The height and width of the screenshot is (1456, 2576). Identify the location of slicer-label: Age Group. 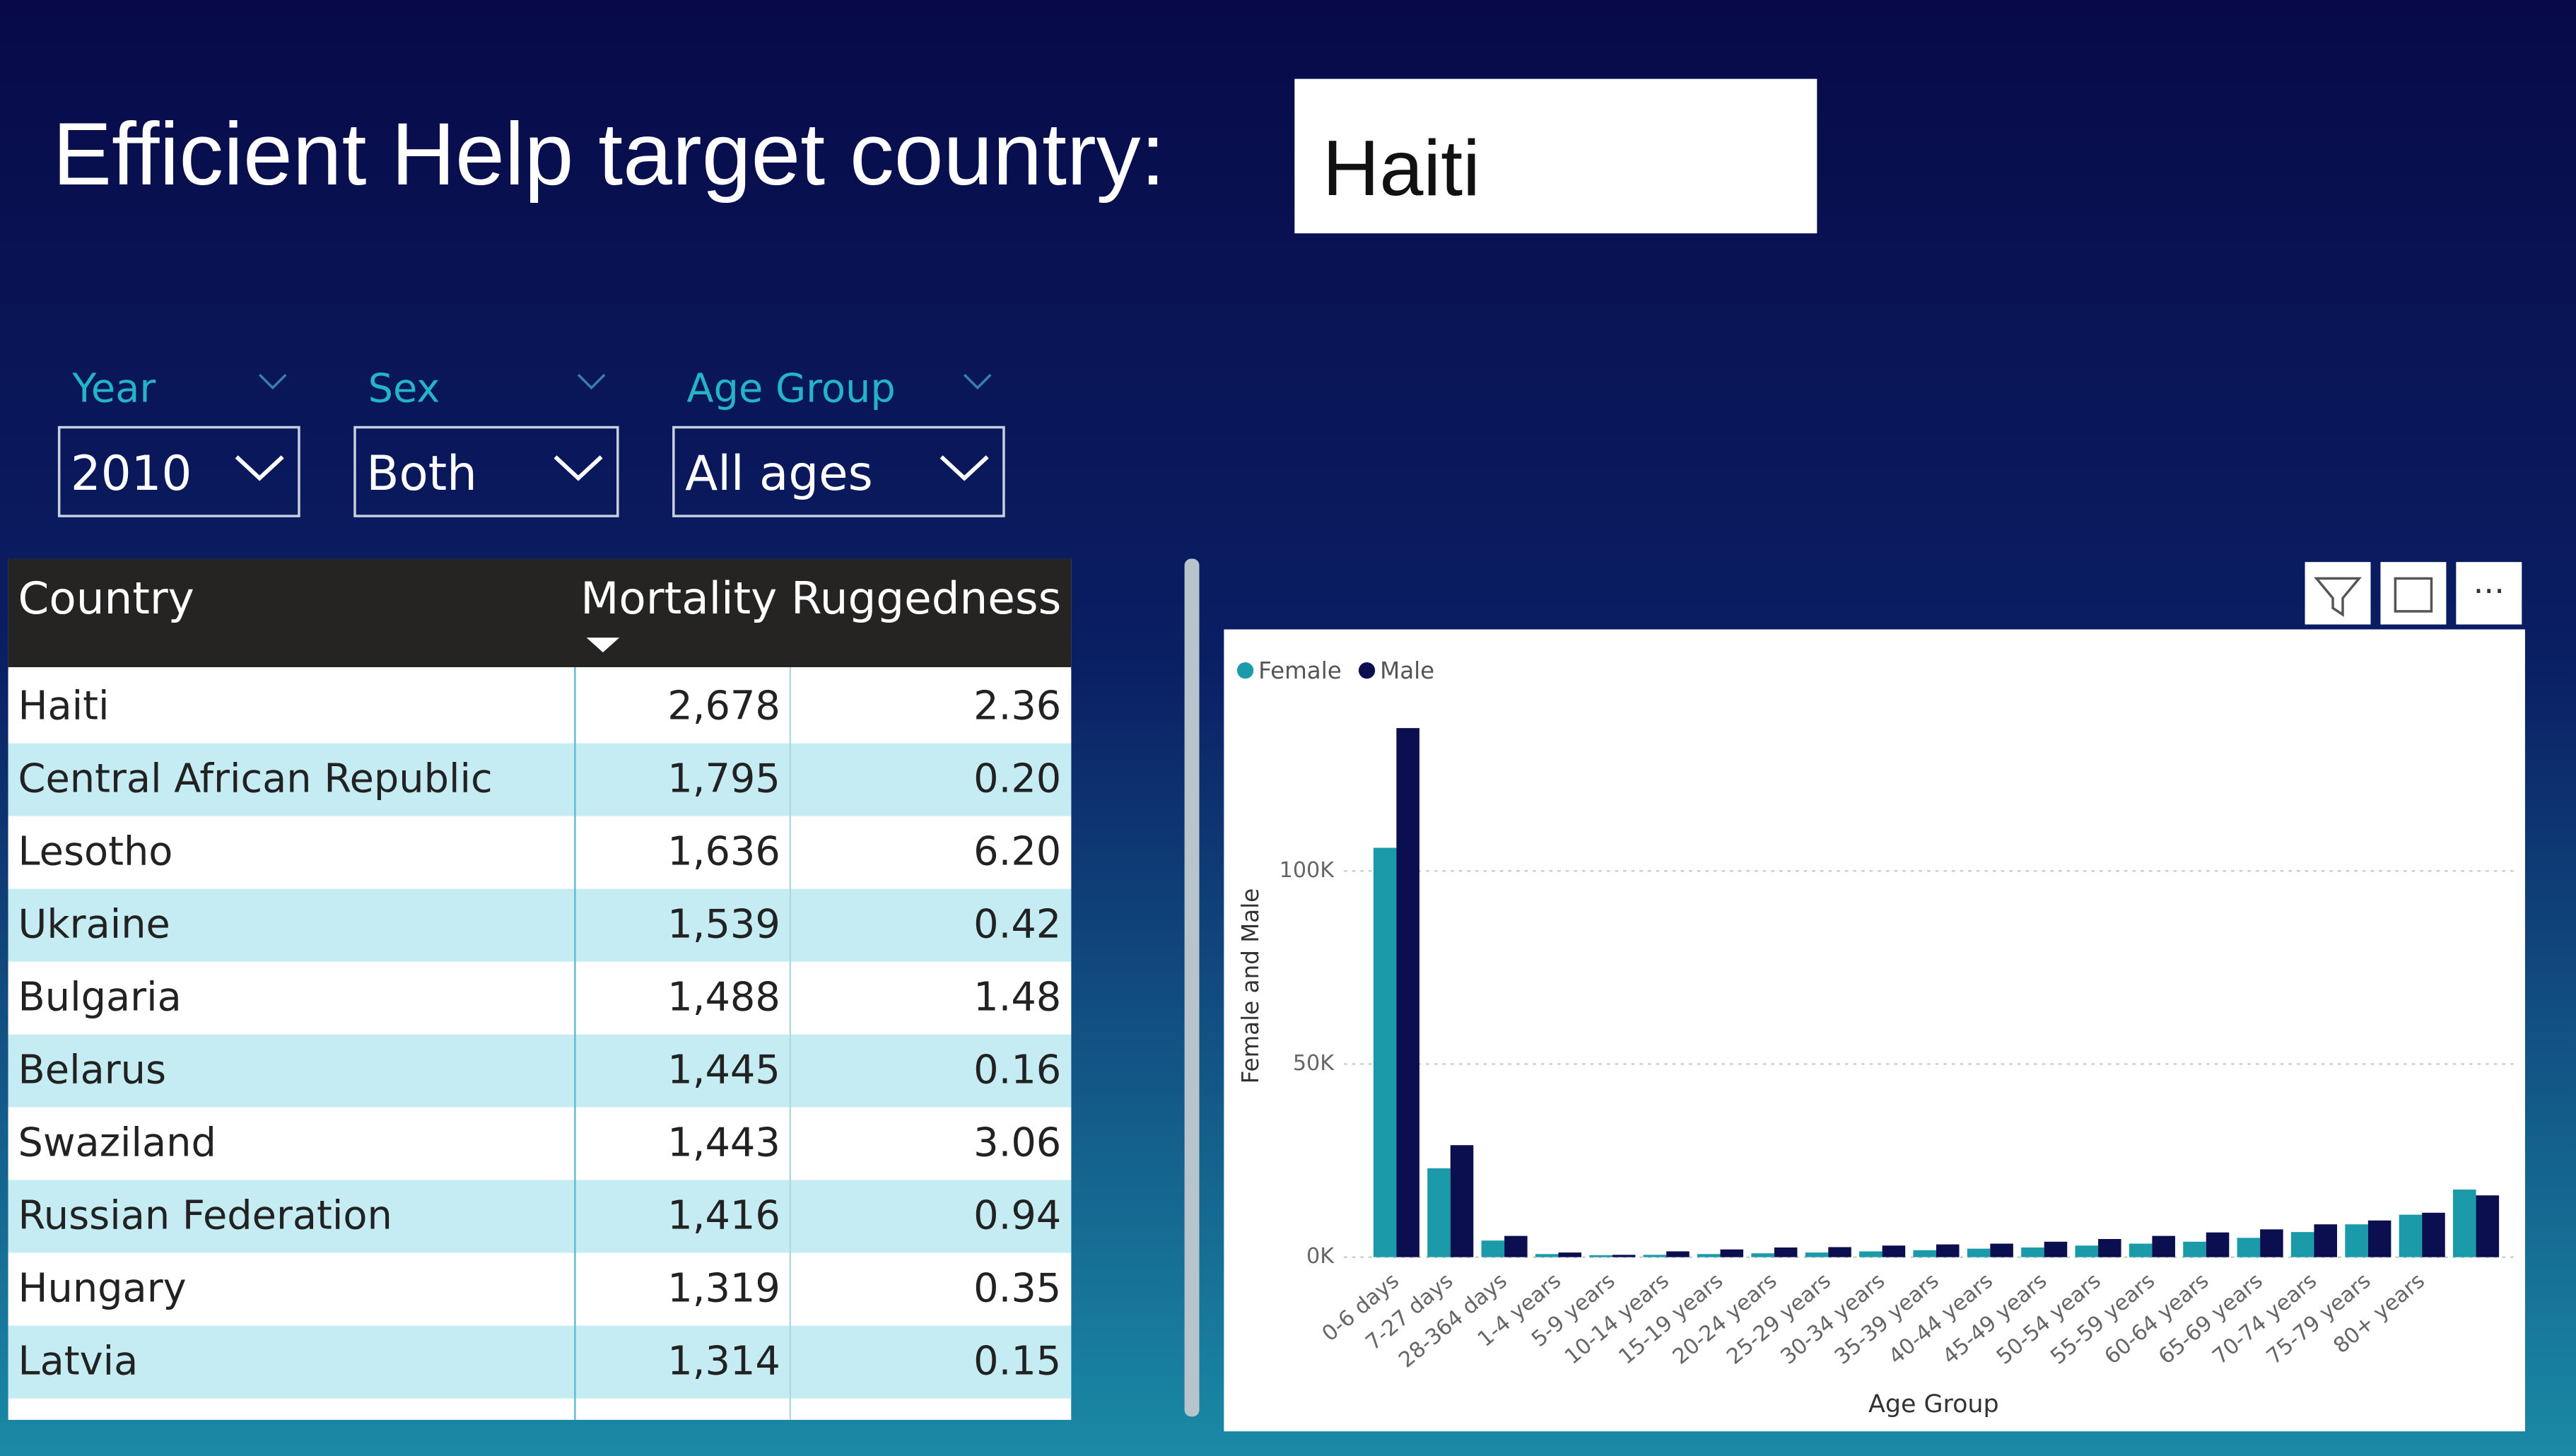
(790, 388).